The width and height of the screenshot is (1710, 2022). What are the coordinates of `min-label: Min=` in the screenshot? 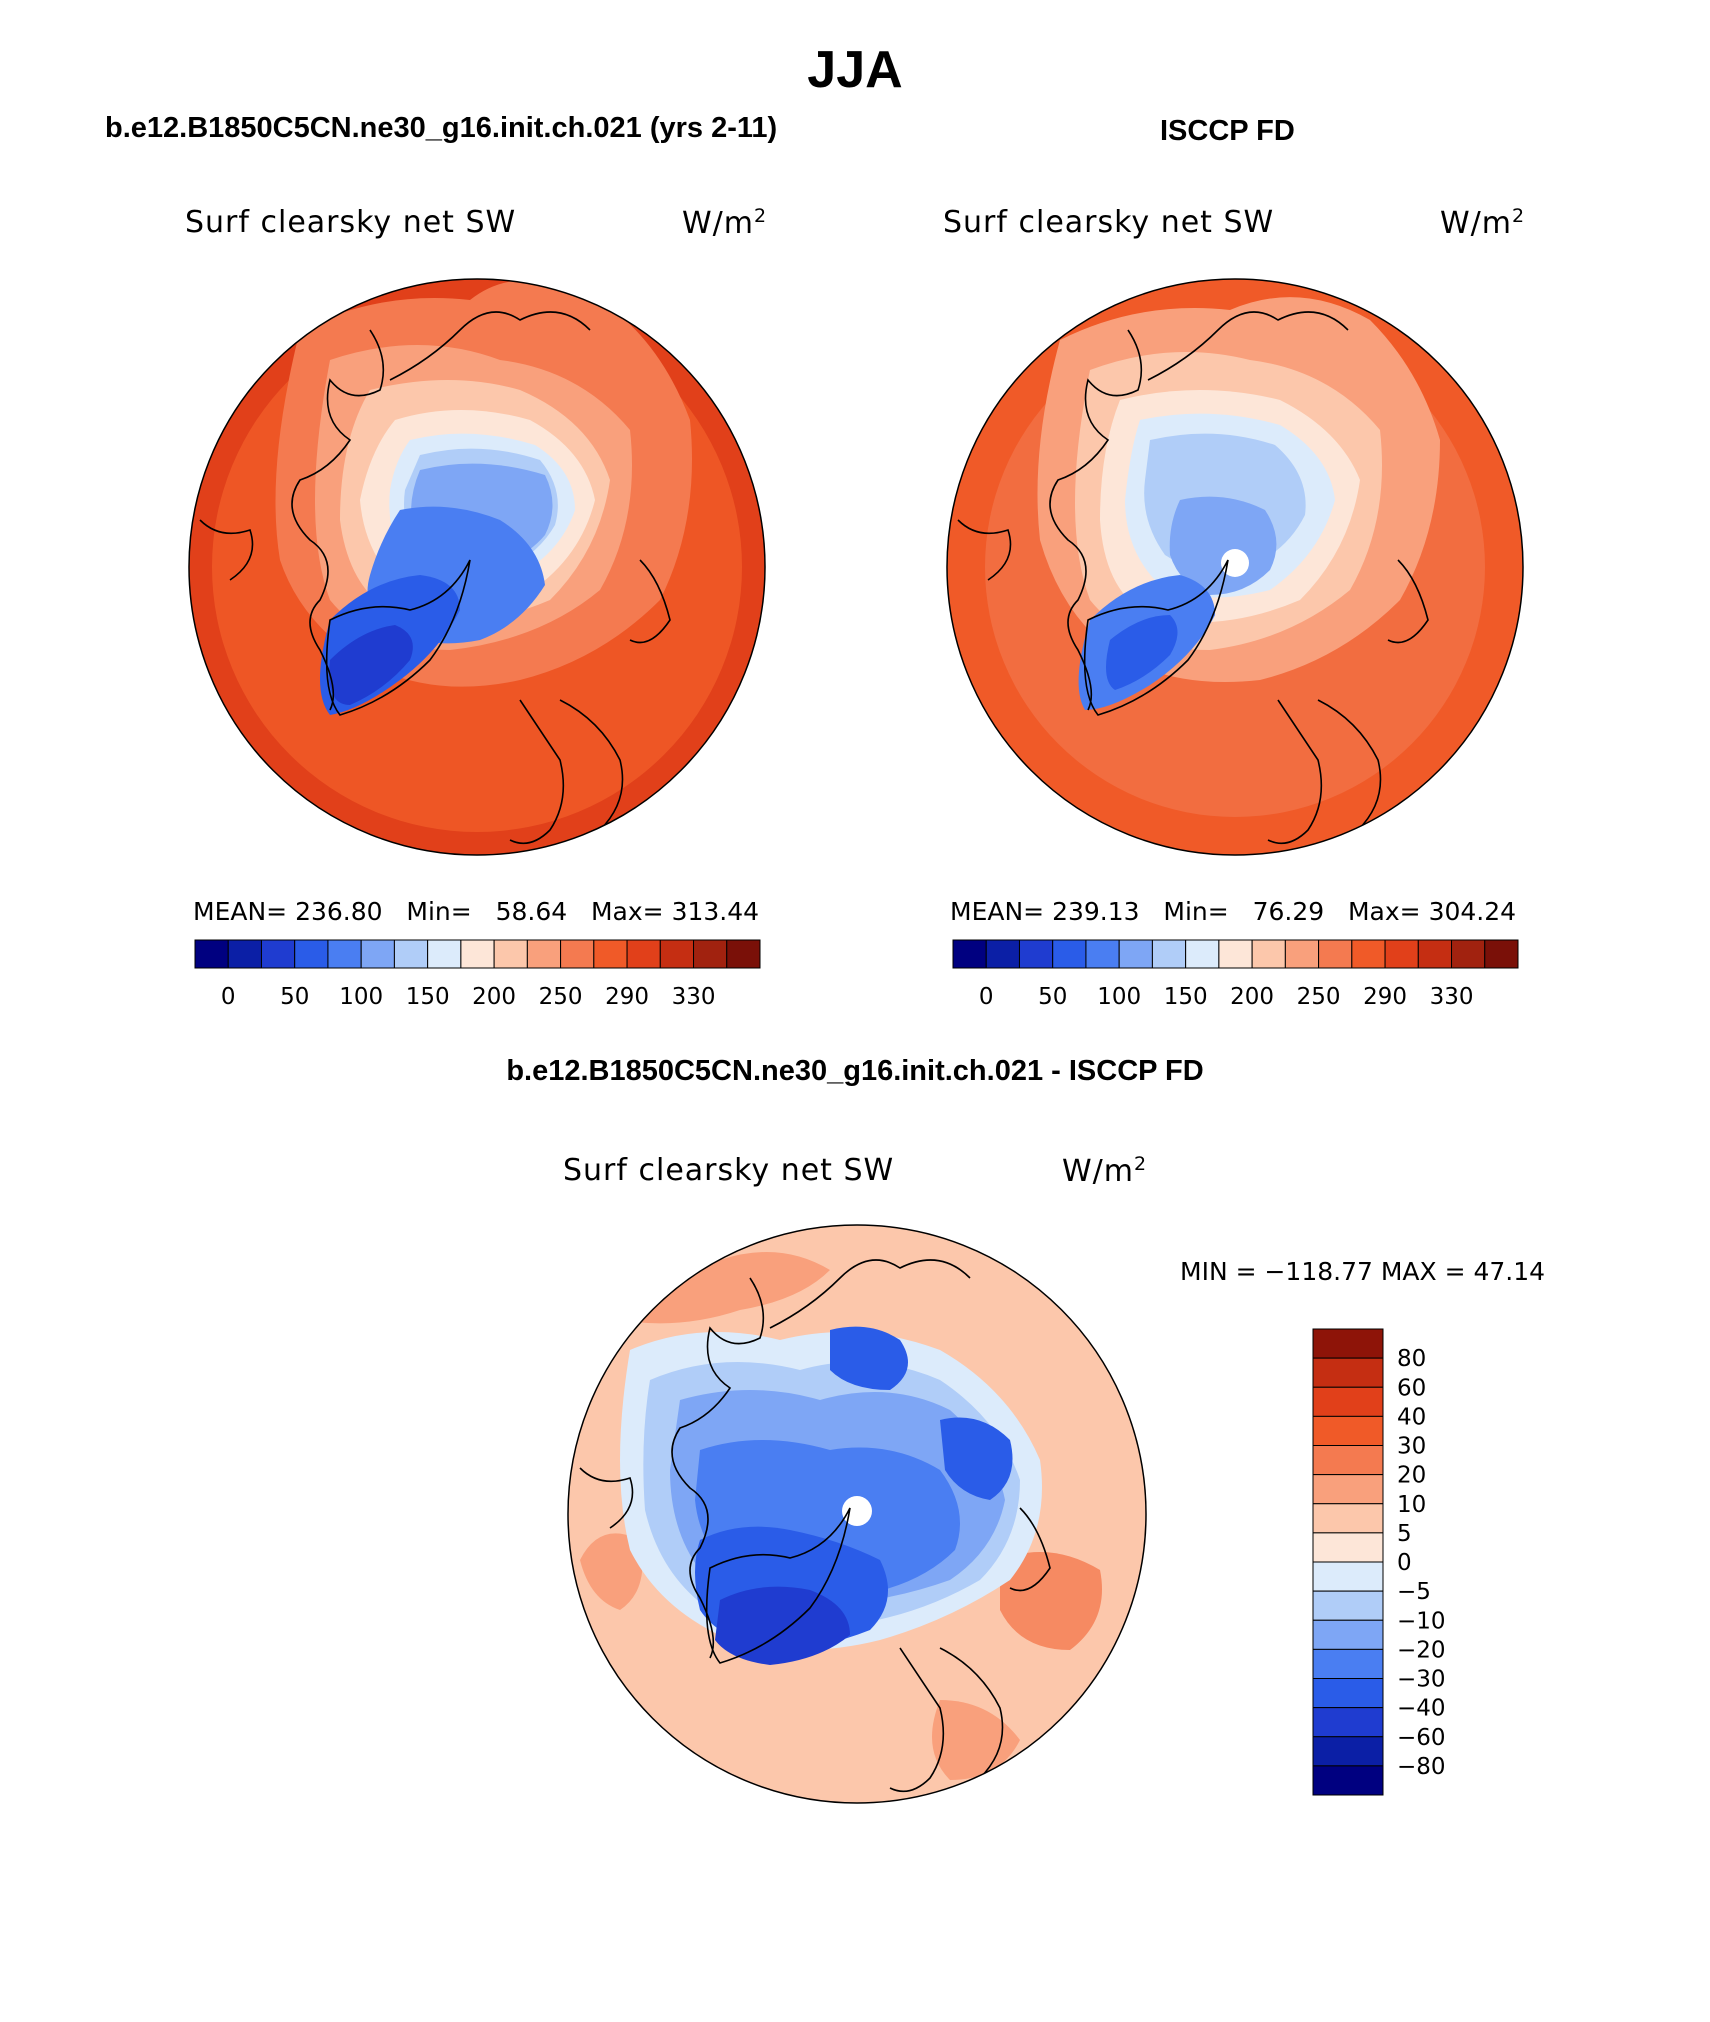 It's located at (1196, 911).